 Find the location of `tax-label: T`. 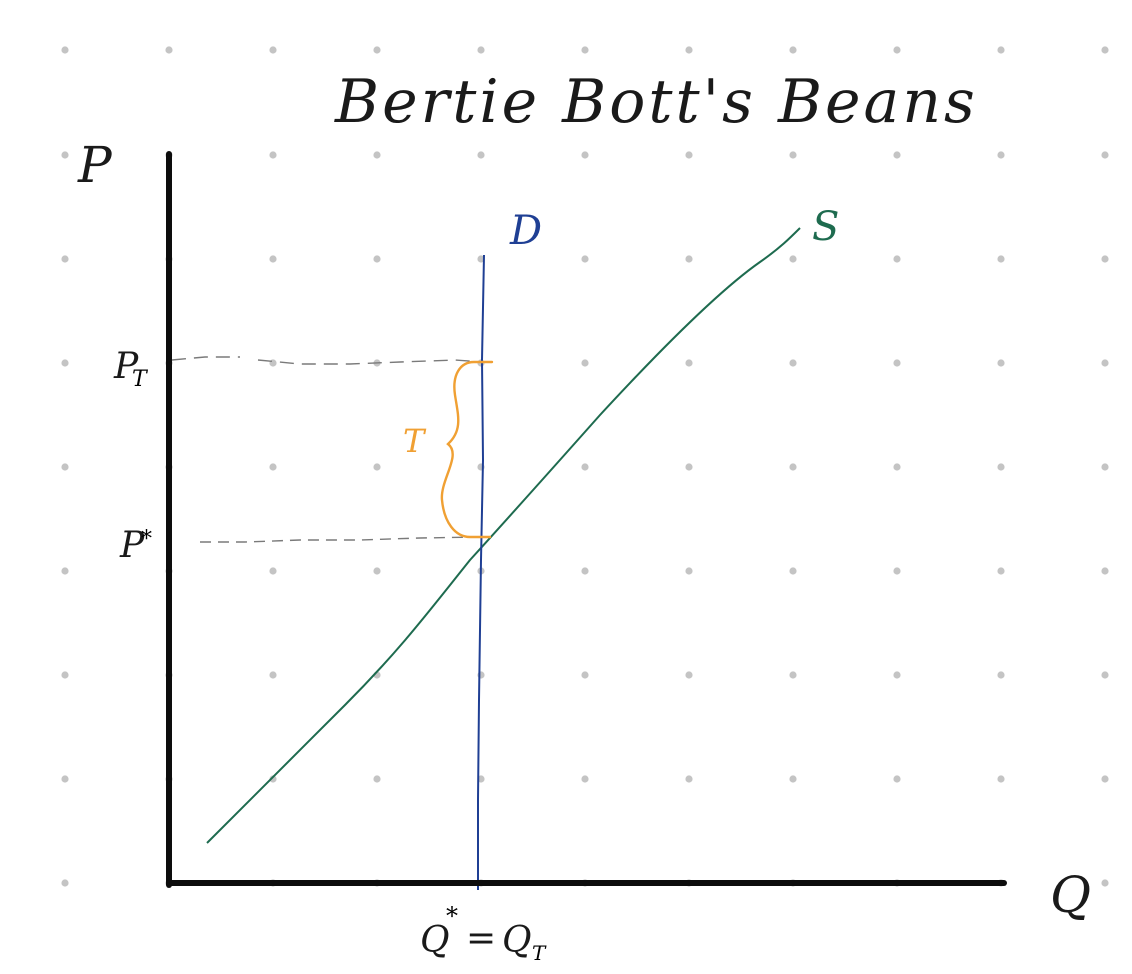

tax-label: T is located at coordinates (415, 441).